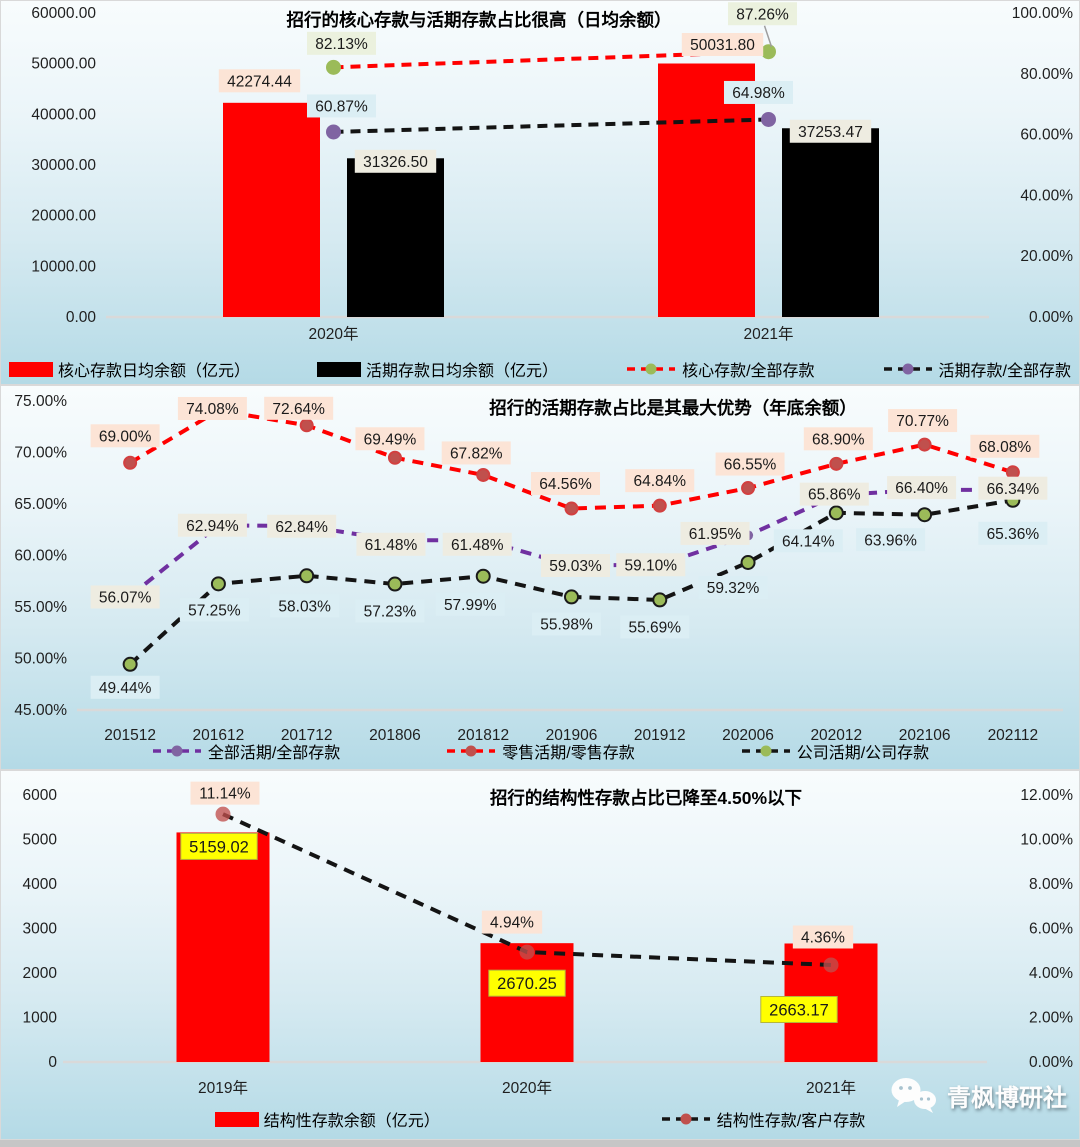 Image resolution: width=1080 pixels, height=1147 pixels. I want to click on line-series, so click(527, 889).